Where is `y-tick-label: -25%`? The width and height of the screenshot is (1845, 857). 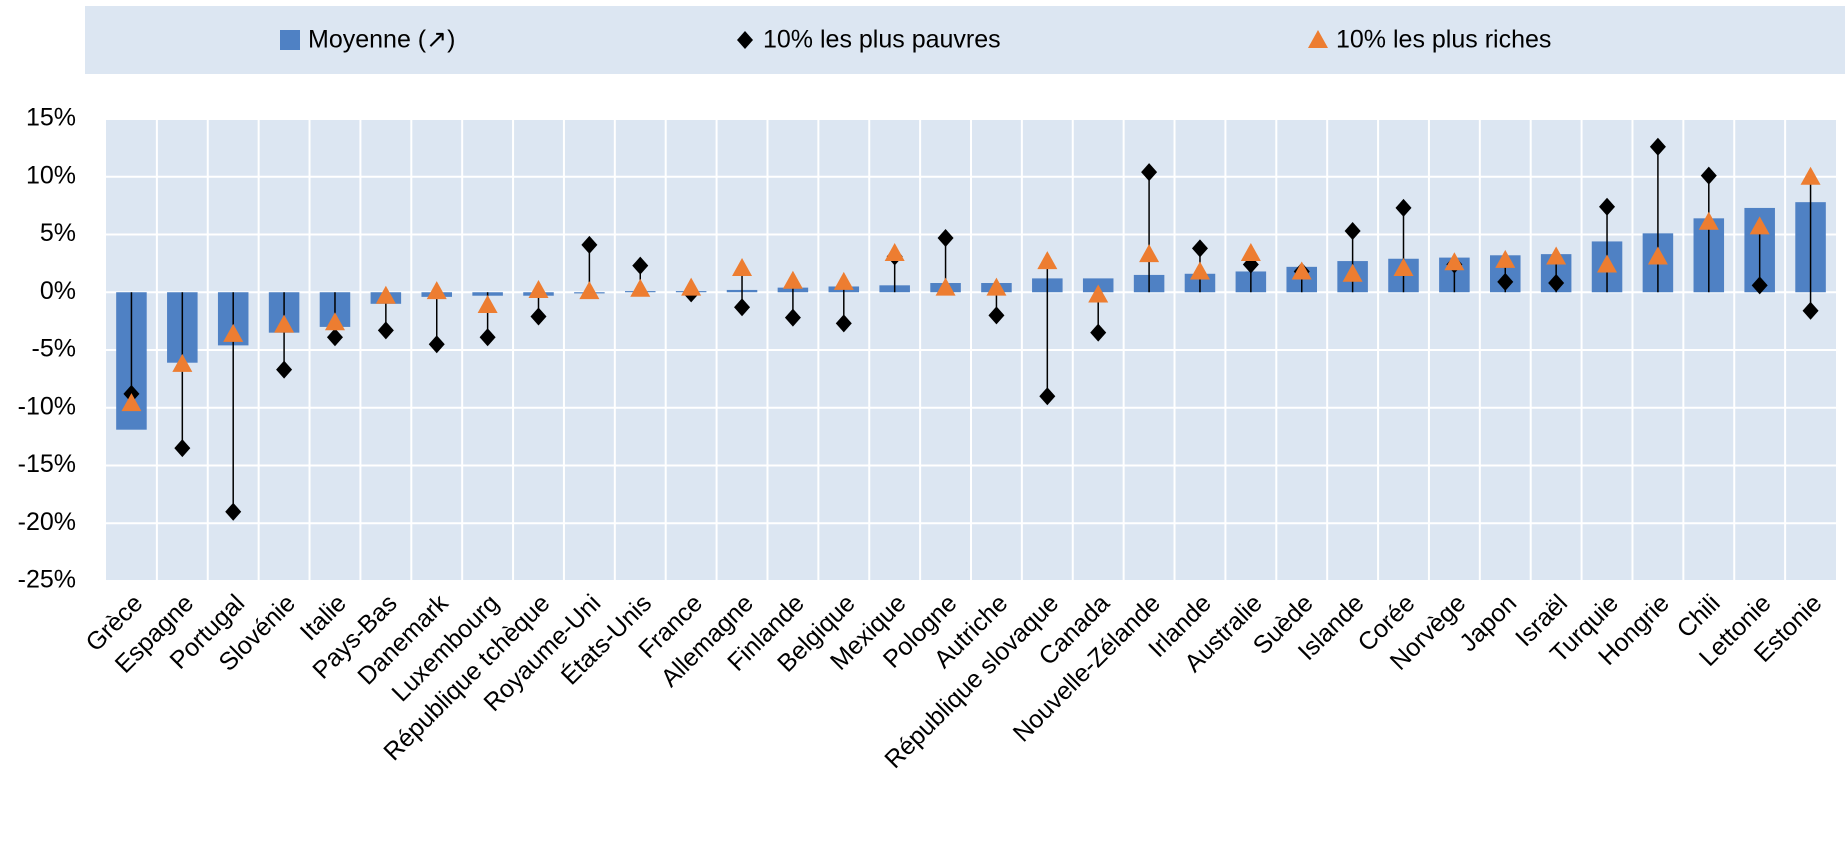 y-tick-label: -25% is located at coordinates (47, 580).